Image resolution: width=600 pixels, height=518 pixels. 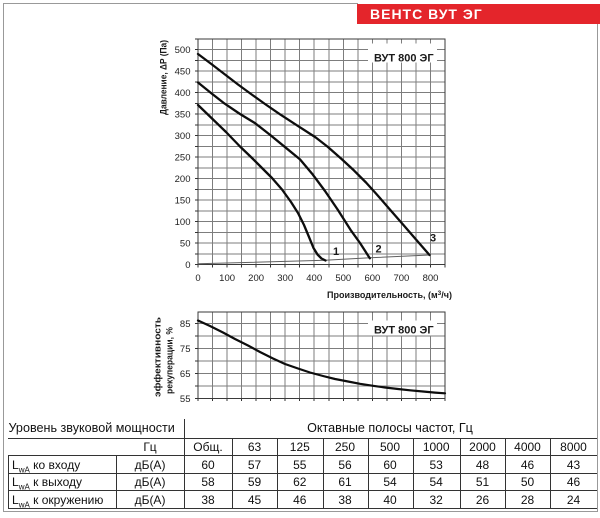 What do you see at coordinates (185, 244) in the screenshot?
I see `svg-text: 50` at bounding box center [185, 244].